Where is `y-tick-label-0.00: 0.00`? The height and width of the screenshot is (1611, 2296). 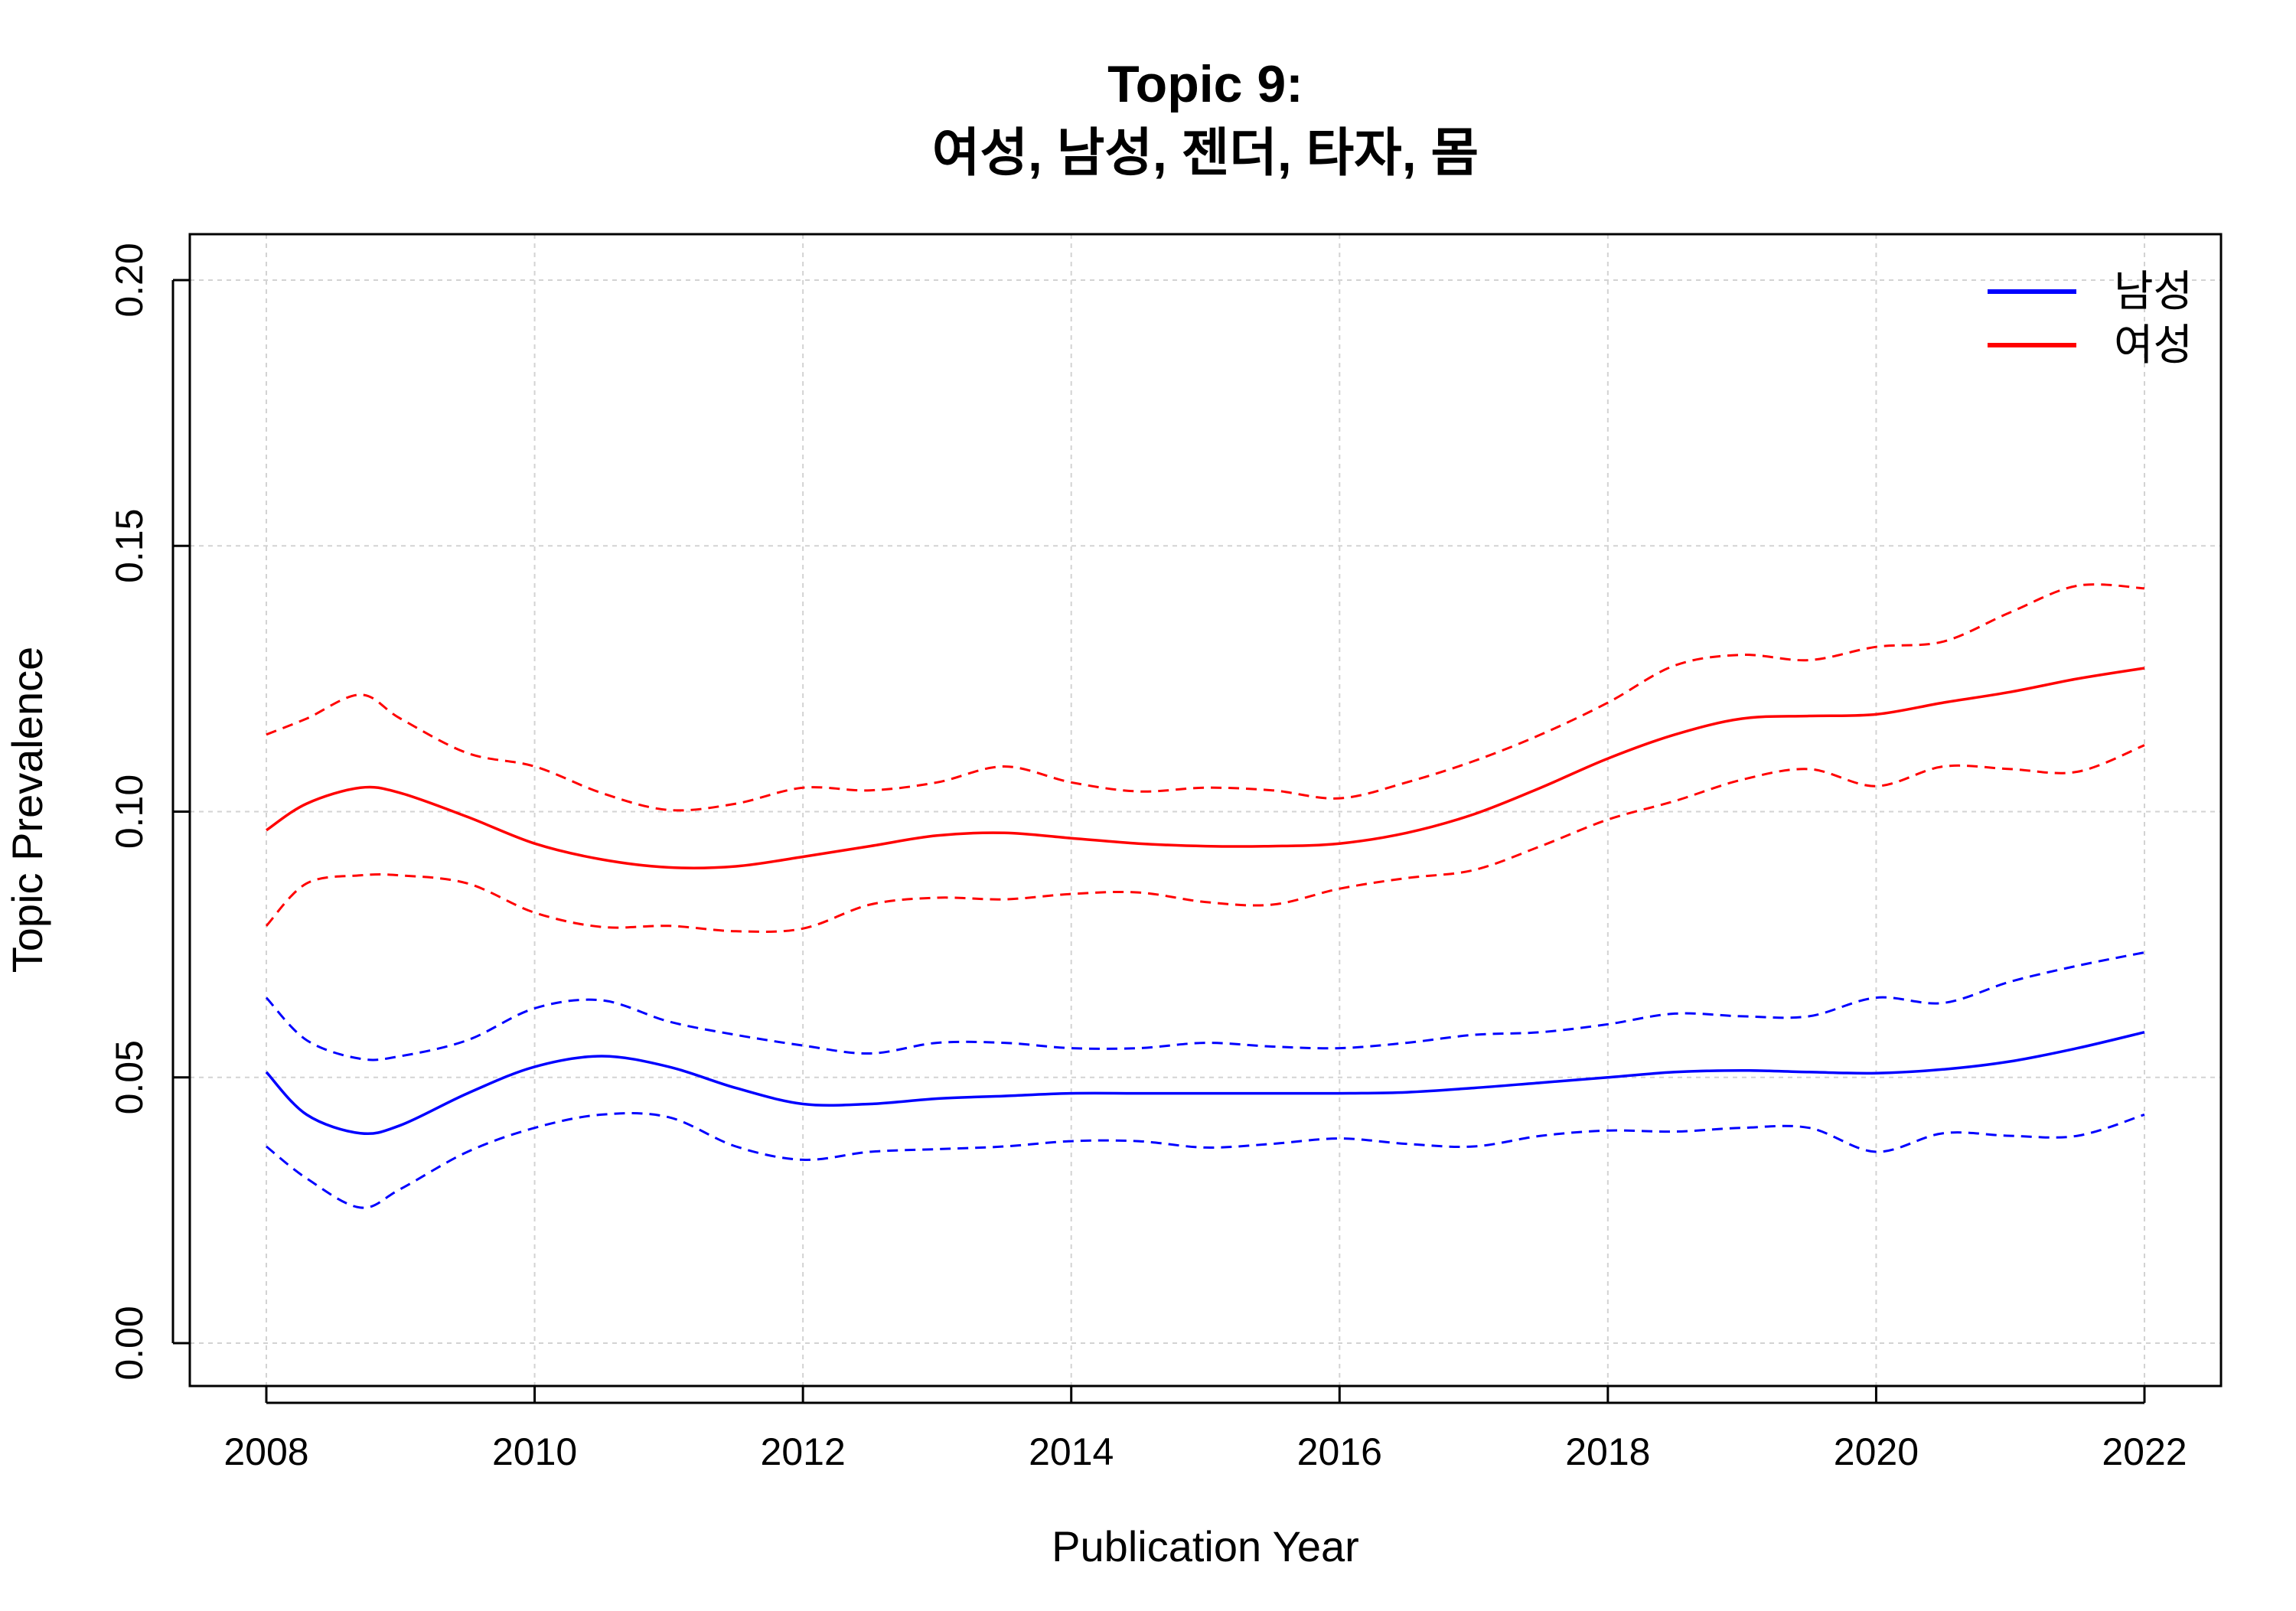
y-tick-label-0.00: 0.00 is located at coordinates (129, 1343).